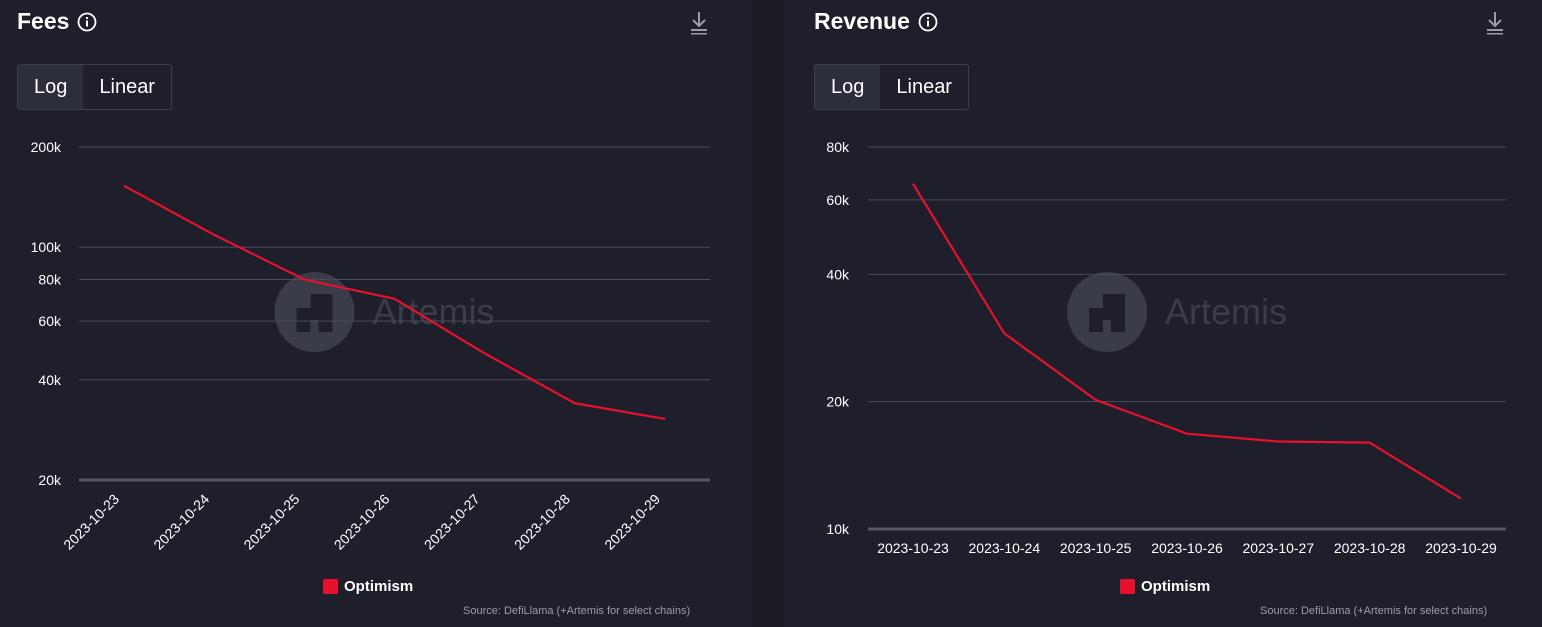 The image size is (1542, 627). Describe the element at coordinates (768, 313) in the screenshot. I see `panel-divider` at that location.